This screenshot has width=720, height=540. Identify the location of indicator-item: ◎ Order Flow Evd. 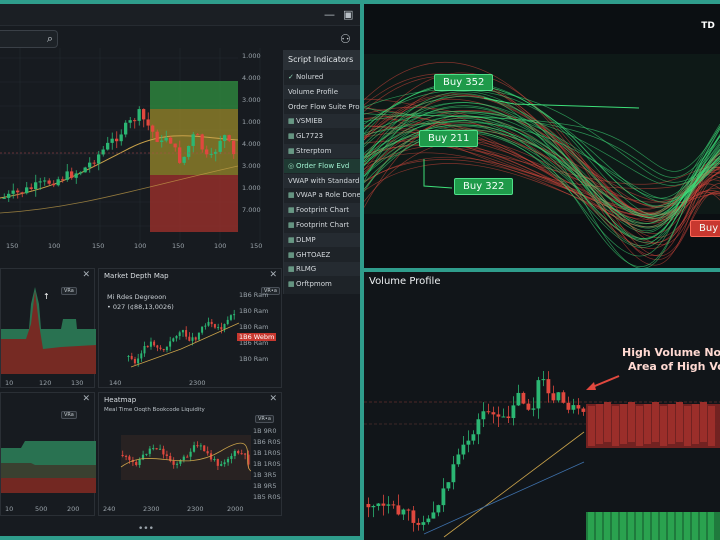
(322, 165).